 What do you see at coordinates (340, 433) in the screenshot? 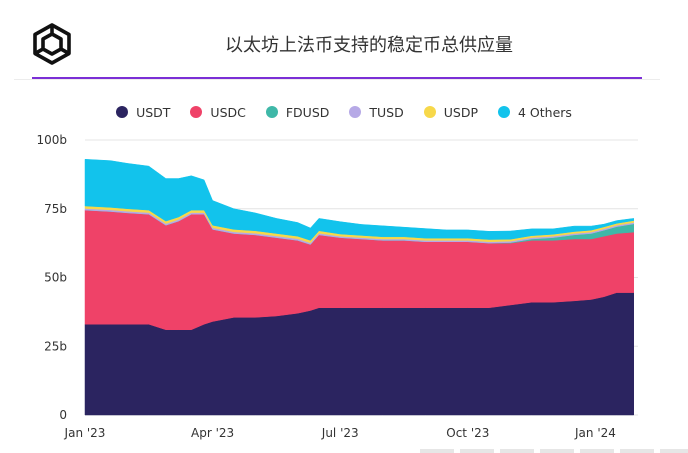
I see `x-tick-label: Jul '23` at bounding box center [340, 433].